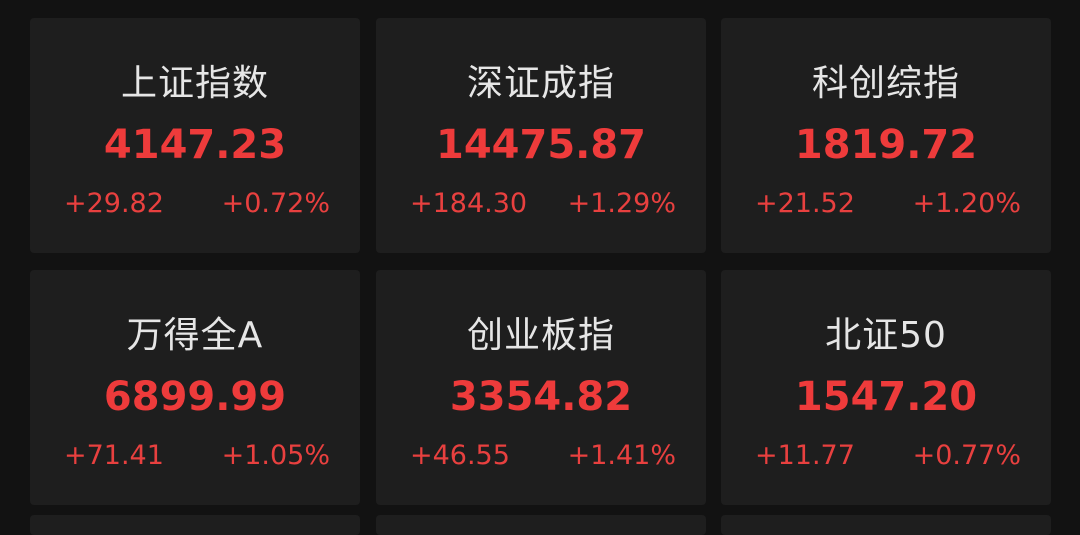 This screenshot has width=1080, height=535. I want to click on index-price: 4147.23, so click(195, 145).